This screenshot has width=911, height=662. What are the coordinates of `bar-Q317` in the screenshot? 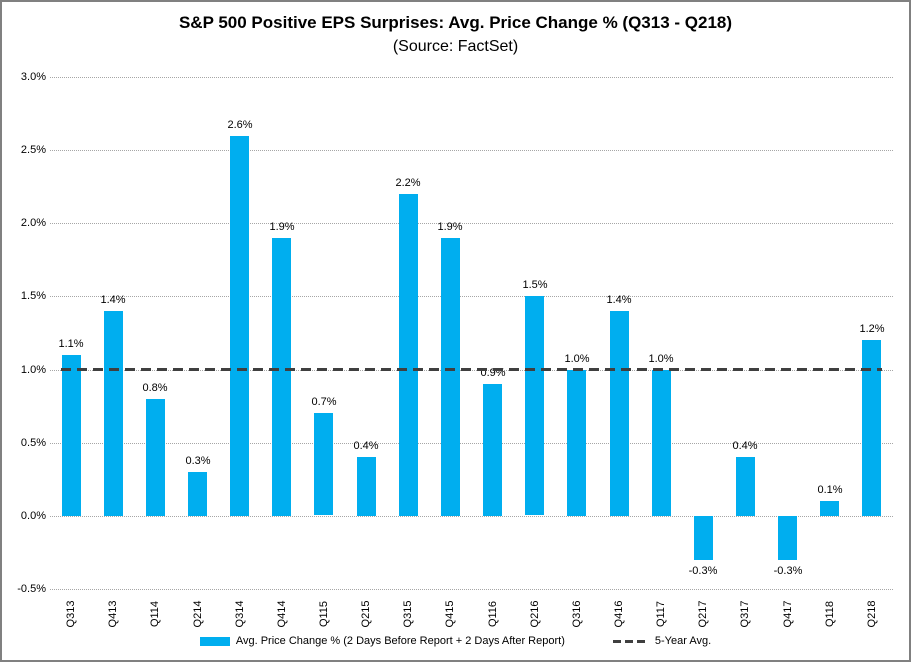 It's located at (745, 486).